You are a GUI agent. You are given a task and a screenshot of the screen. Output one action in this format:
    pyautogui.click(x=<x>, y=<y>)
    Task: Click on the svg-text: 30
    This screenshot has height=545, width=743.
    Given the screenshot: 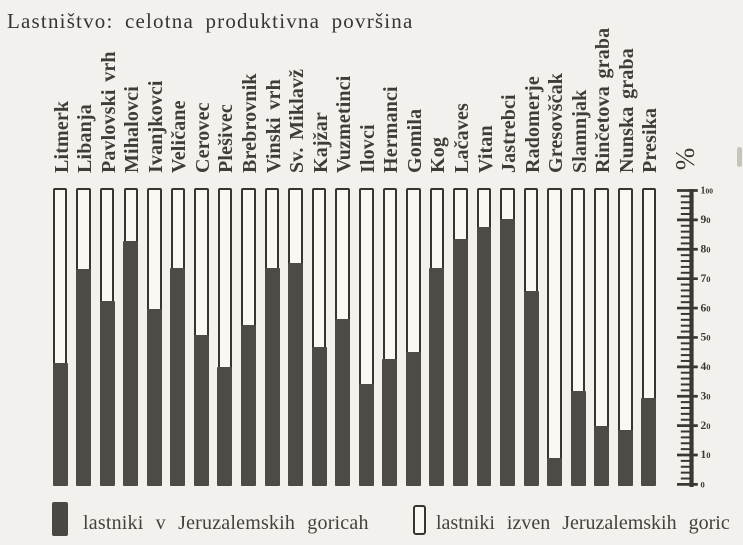 What is the action you would take?
    pyautogui.click(x=706, y=396)
    